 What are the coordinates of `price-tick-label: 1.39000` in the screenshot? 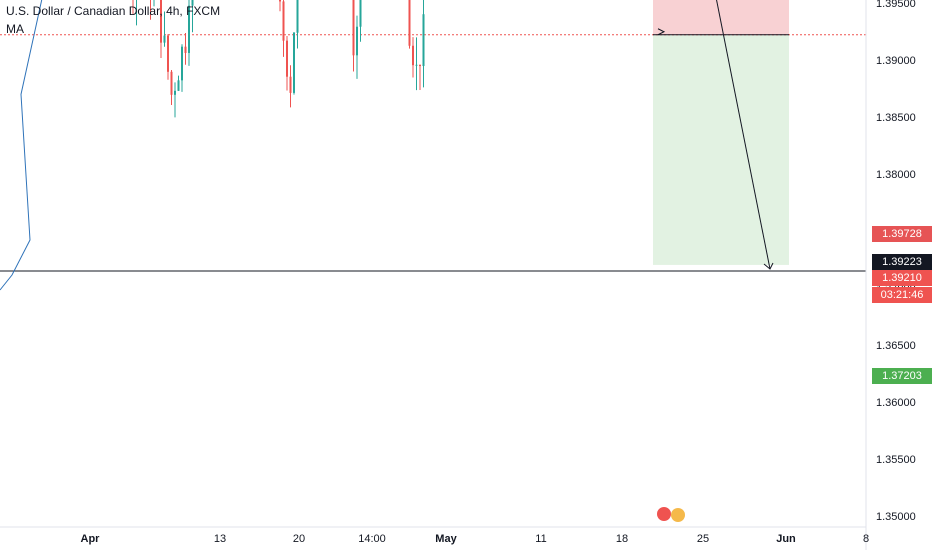 It's located at (896, 61).